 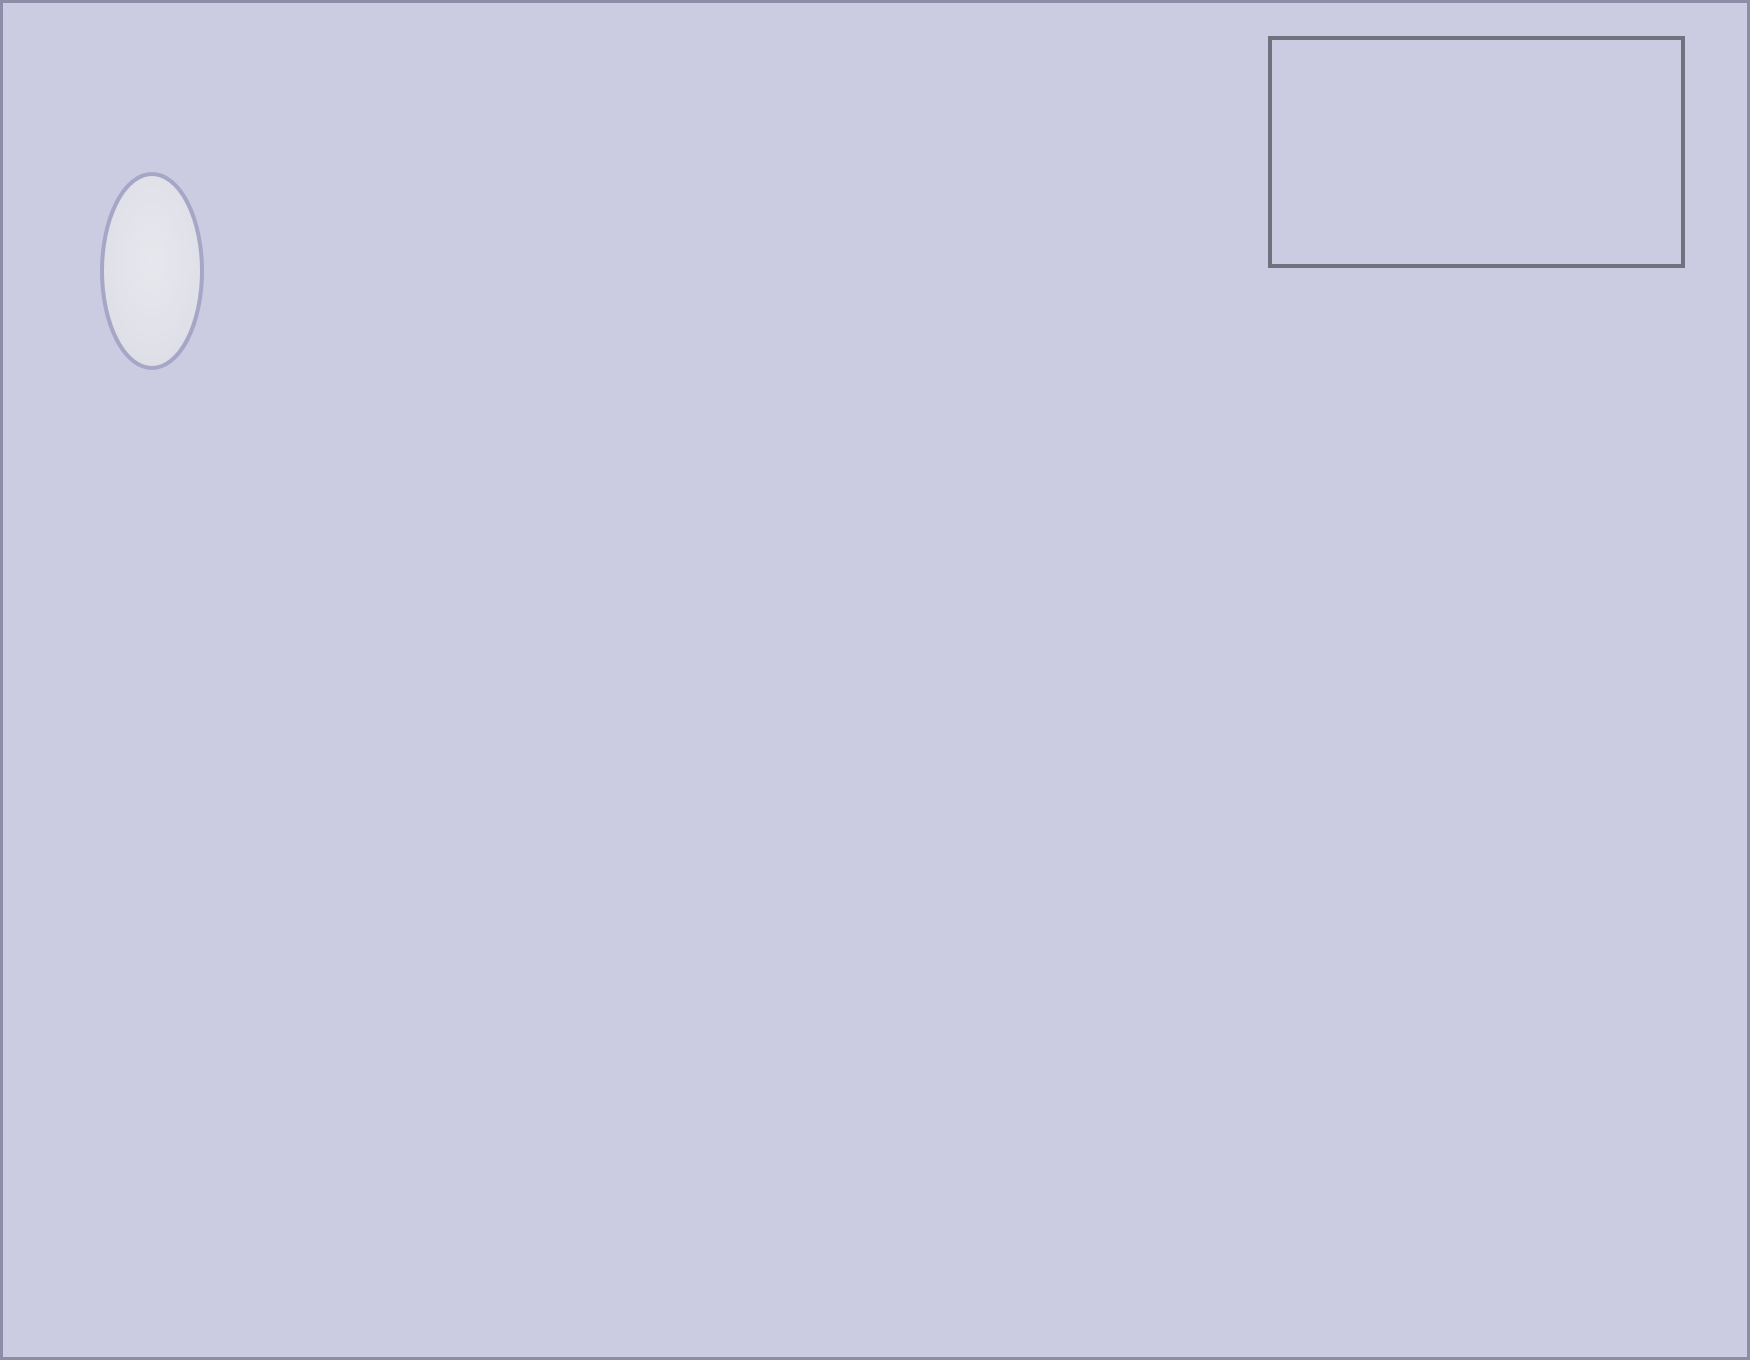 I want to click on legend-gradient-bar, so click(x=1477, y=121).